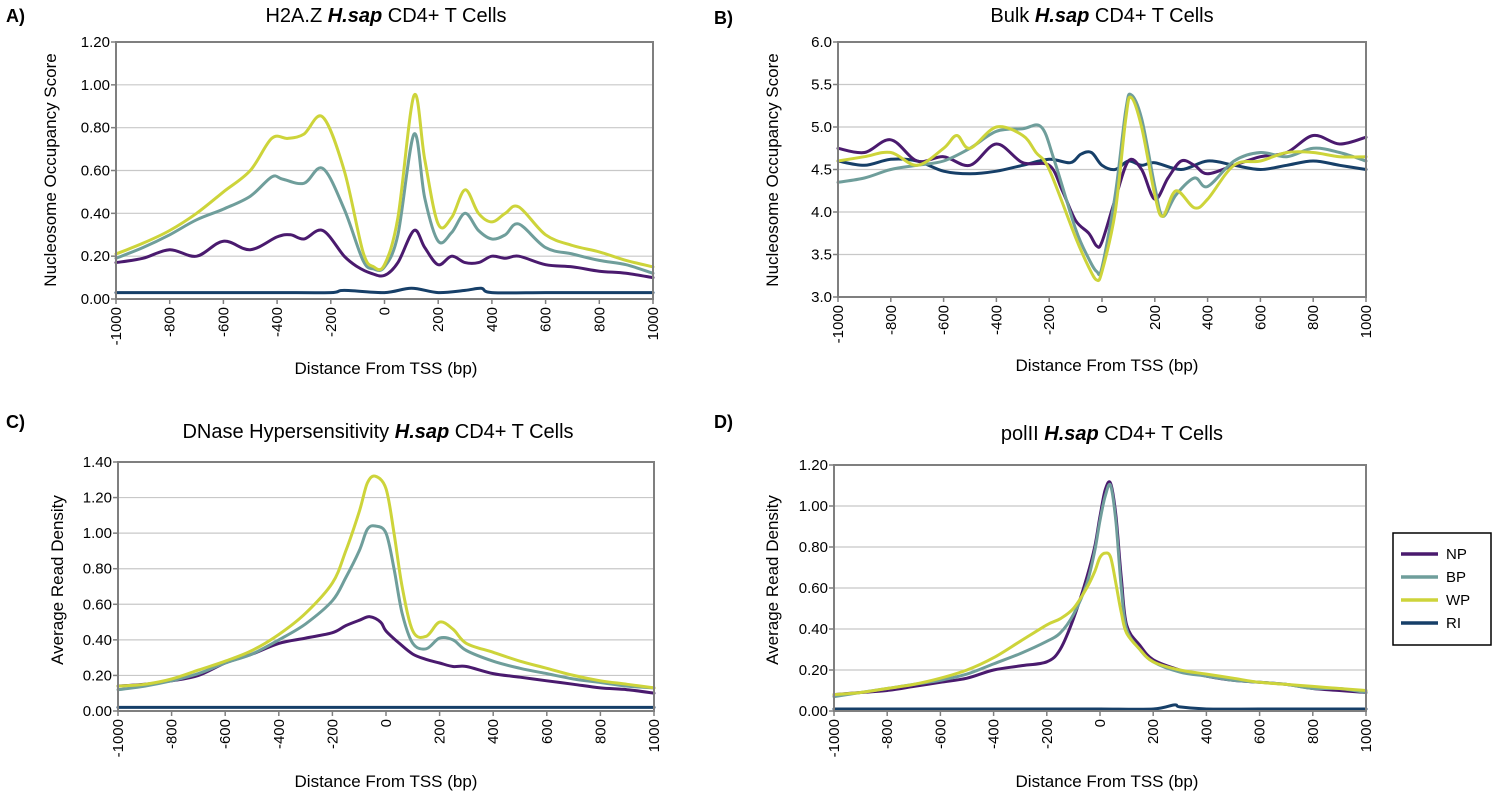 This screenshot has width=1498, height=800. What do you see at coordinates (1206, 731) in the screenshot?
I see `x-tick-label-d: 400` at bounding box center [1206, 731].